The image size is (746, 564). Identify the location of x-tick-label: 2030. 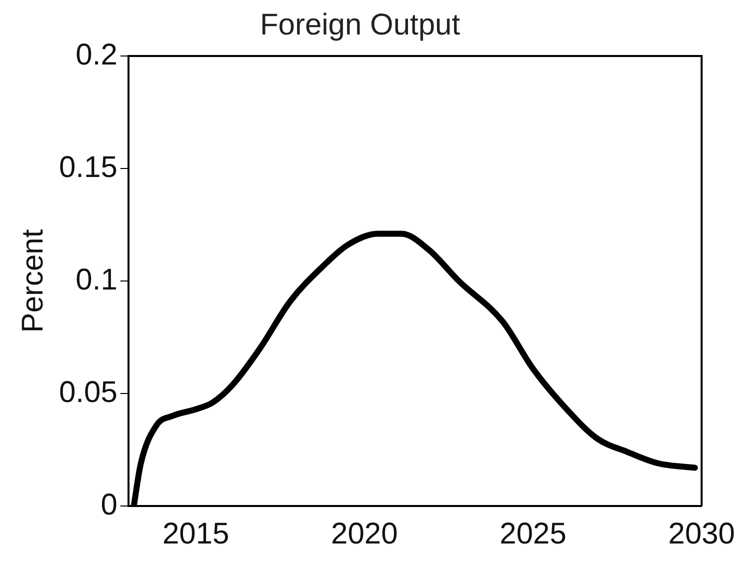
(702, 533).